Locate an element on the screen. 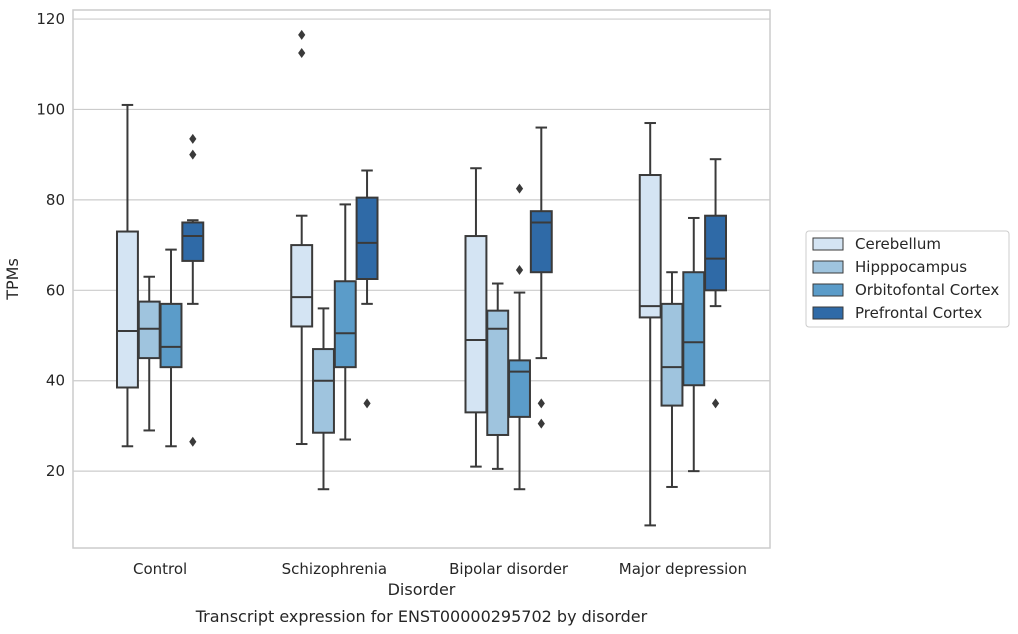  box-hipppocampus-schizophrenia is located at coordinates (323, 399).